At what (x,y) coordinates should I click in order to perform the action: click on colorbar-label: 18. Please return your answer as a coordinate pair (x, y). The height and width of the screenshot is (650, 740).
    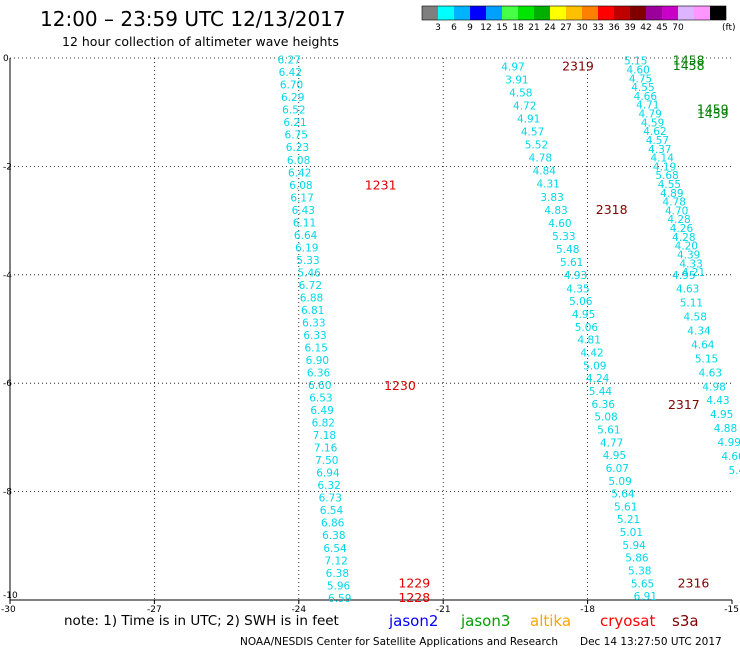
    Looking at the image, I should click on (518, 28).